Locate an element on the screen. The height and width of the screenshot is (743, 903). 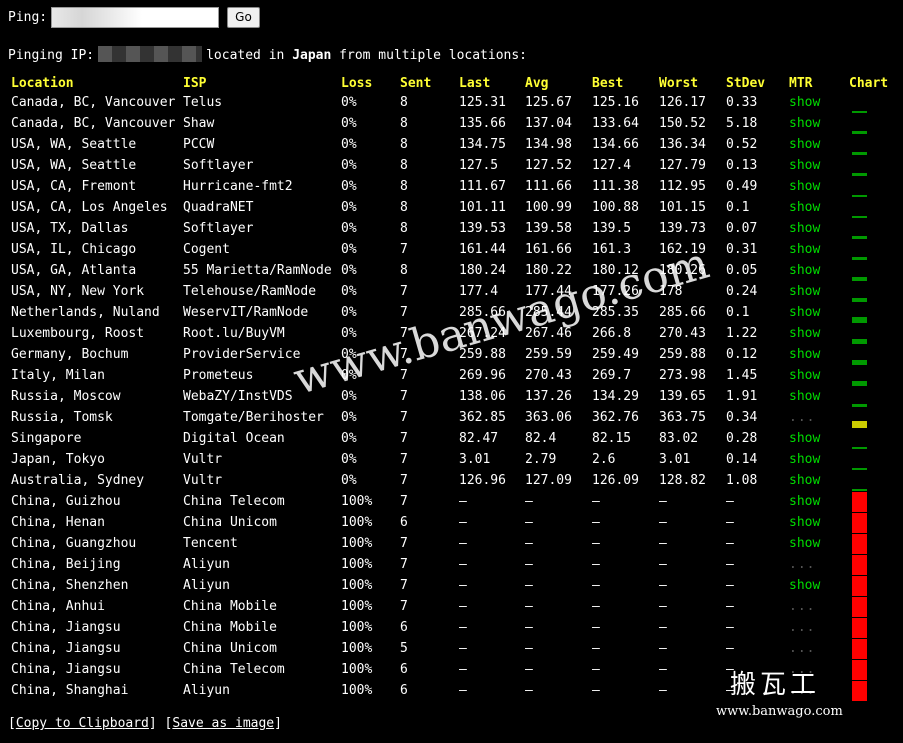
cell-stdev: 0.24 is located at coordinates (742, 291).